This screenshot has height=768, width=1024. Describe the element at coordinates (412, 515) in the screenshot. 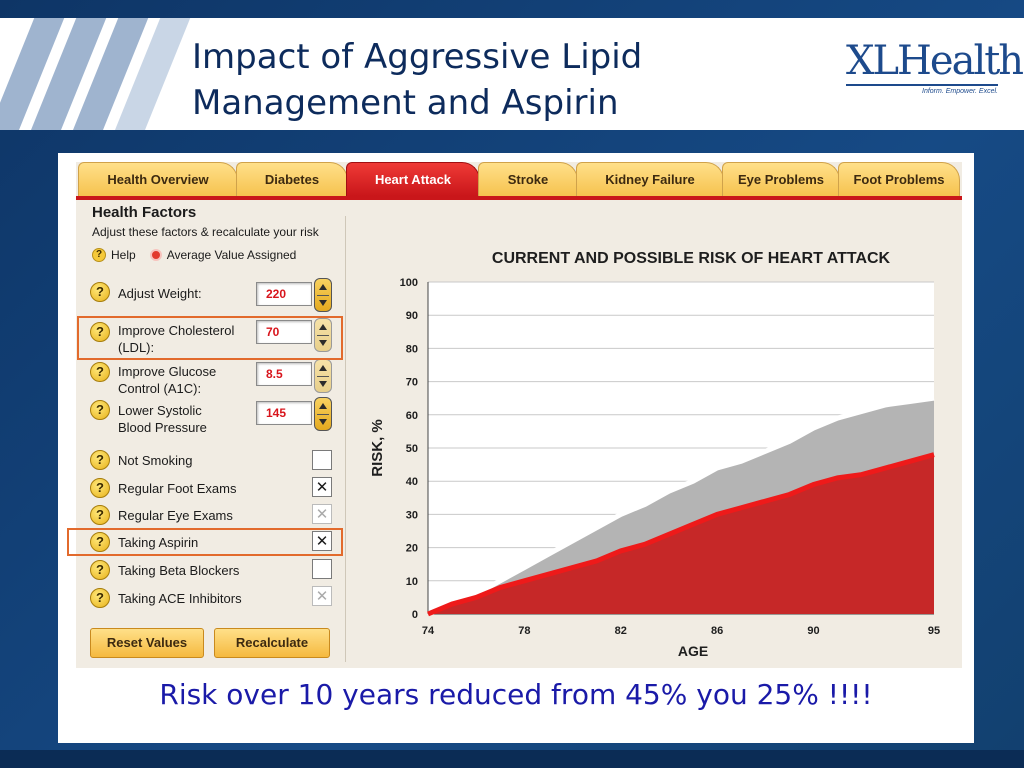

I see `y-tick-label: 30` at that location.